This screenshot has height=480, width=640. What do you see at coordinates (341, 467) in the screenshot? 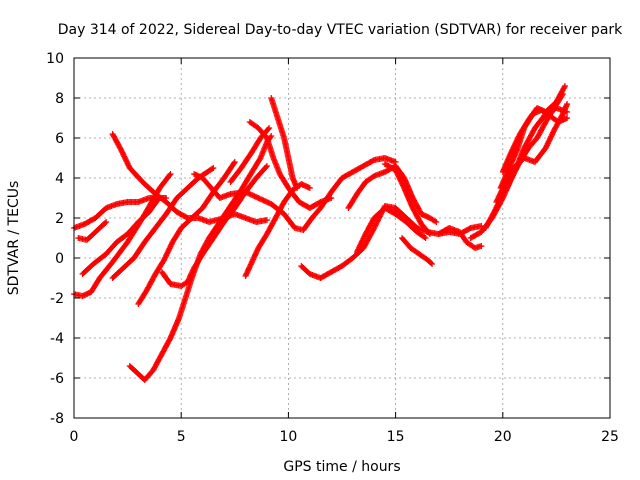
I see `x-axis-label: GPS time / hours` at bounding box center [341, 467].